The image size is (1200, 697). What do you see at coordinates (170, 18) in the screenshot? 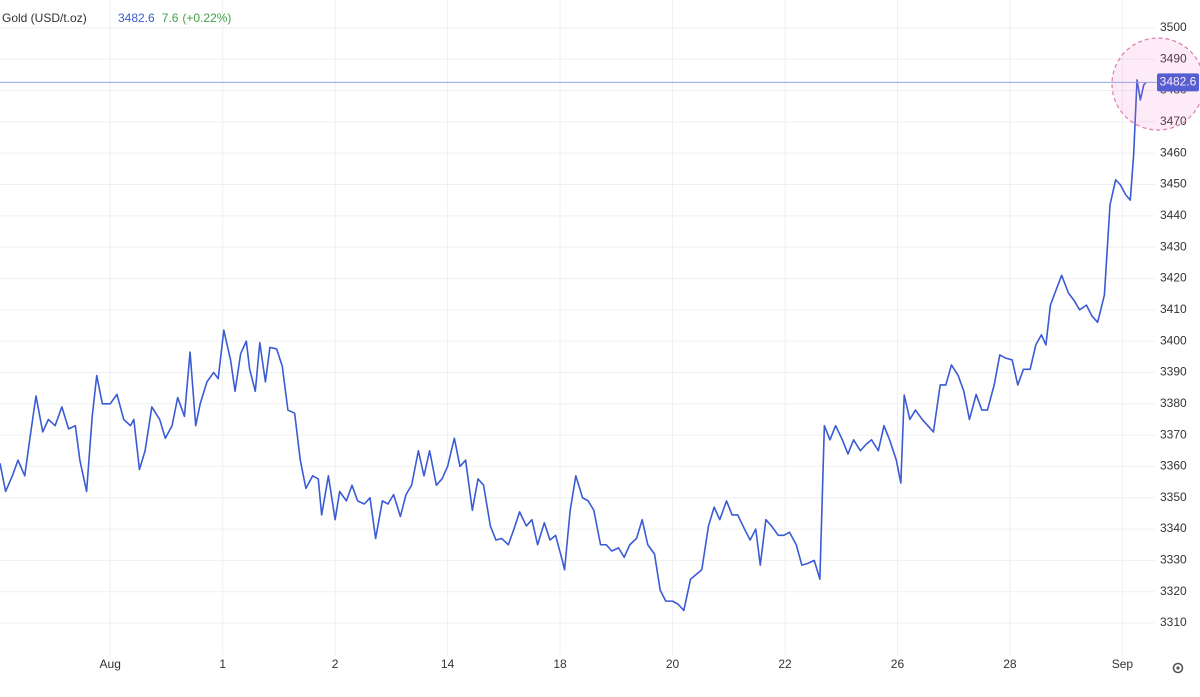
I see `change: 7.6` at bounding box center [170, 18].